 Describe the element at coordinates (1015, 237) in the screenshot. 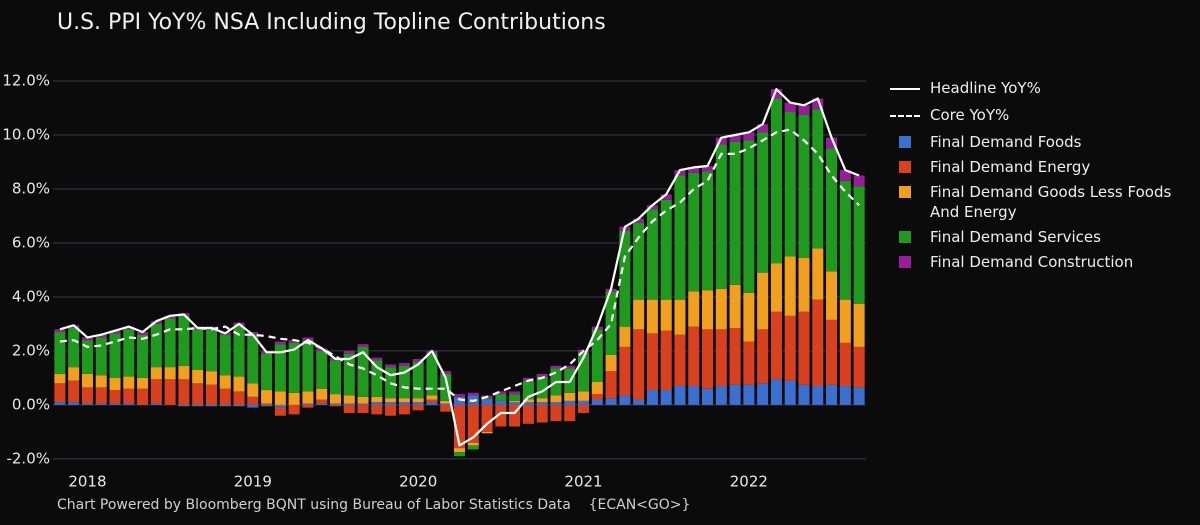

I see `legend-label: Final Demand Services` at that location.